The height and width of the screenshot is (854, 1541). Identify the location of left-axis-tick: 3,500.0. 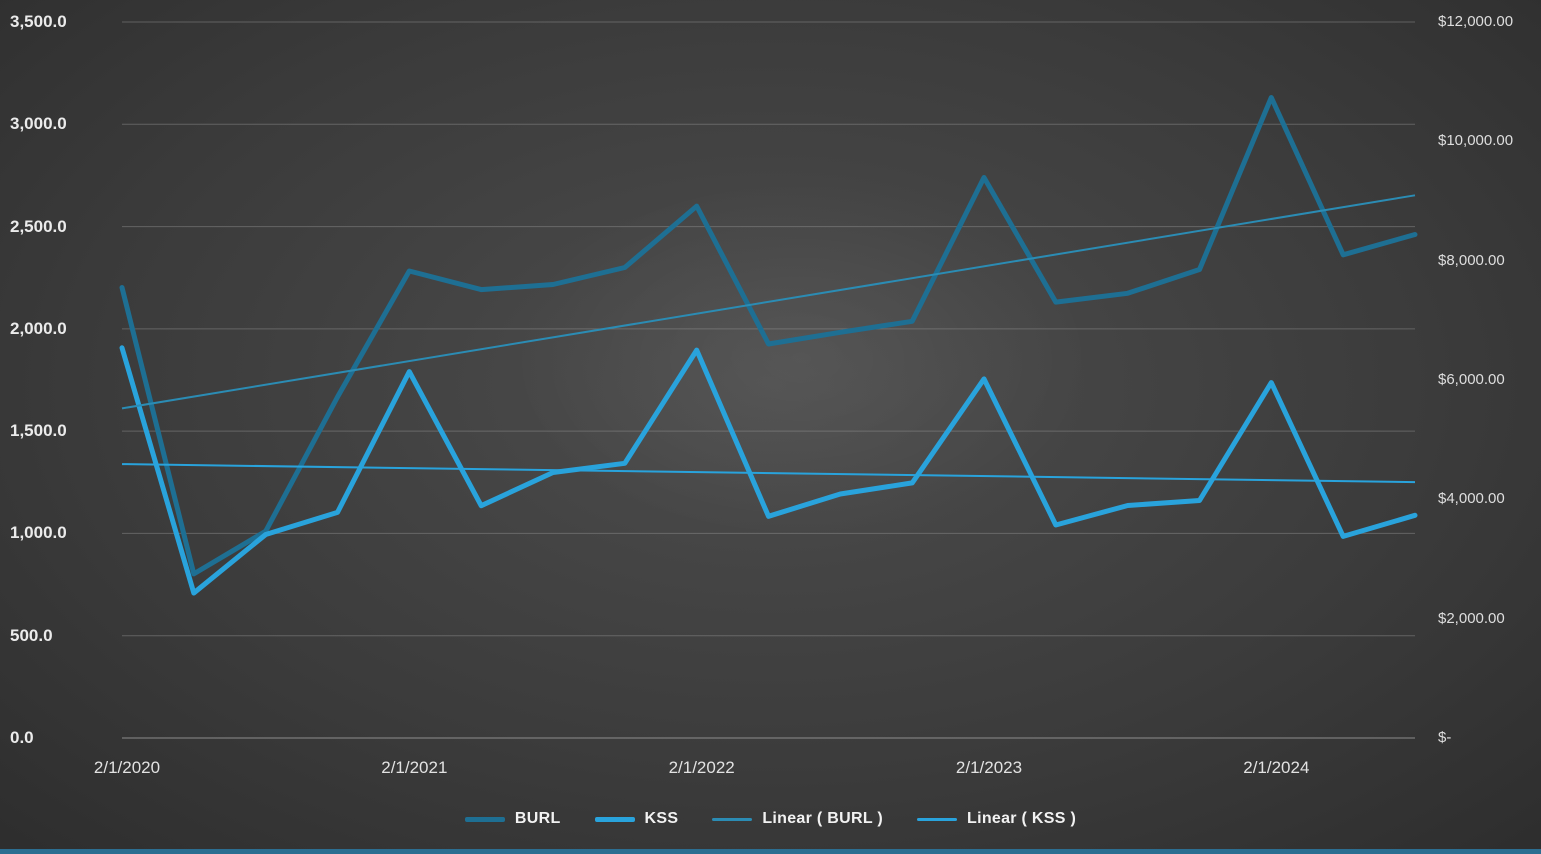
(38, 21).